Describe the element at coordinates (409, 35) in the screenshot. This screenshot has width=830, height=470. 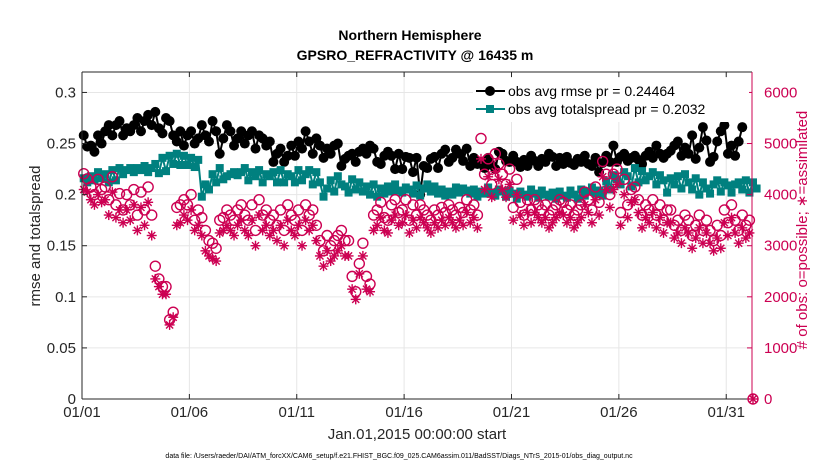
I see `chart-title: Northern Hemisphere` at that location.